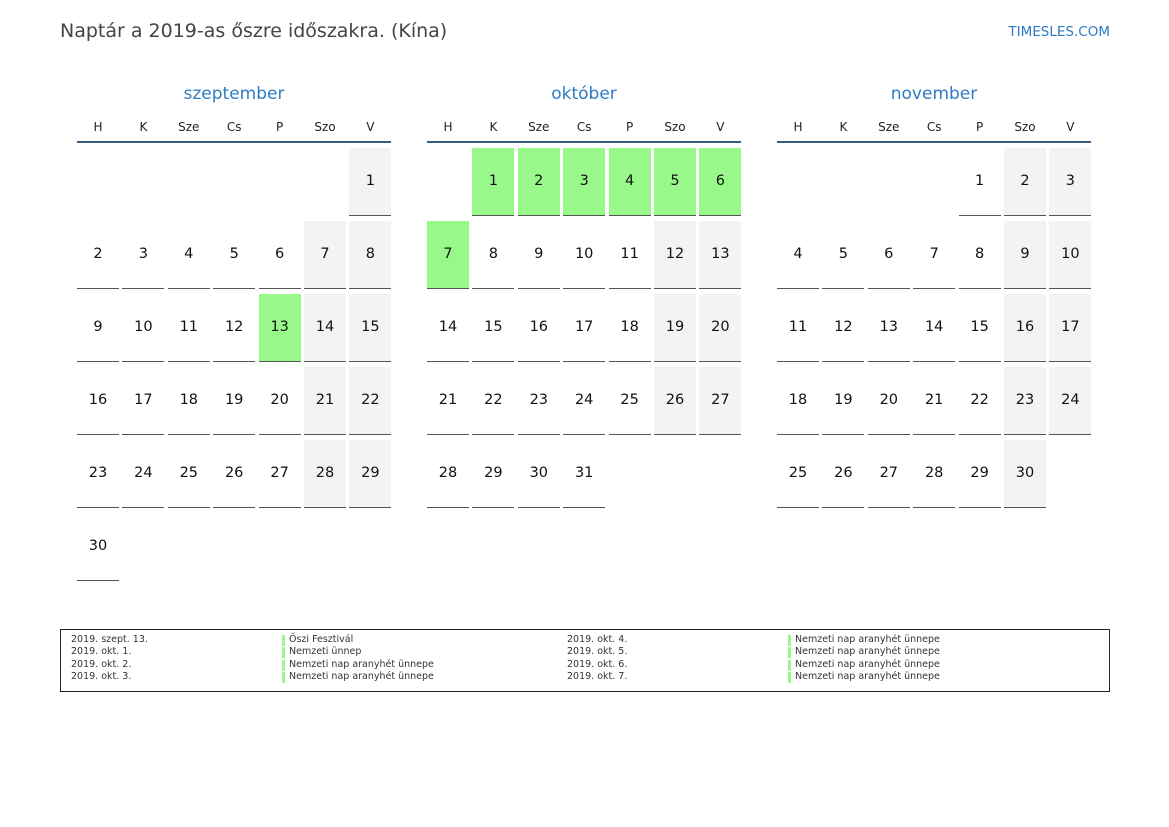 The image size is (1169, 827). Describe the element at coordinates (629, 182) in the screenshot. I see `holiday-day-cell: 4` at that location.